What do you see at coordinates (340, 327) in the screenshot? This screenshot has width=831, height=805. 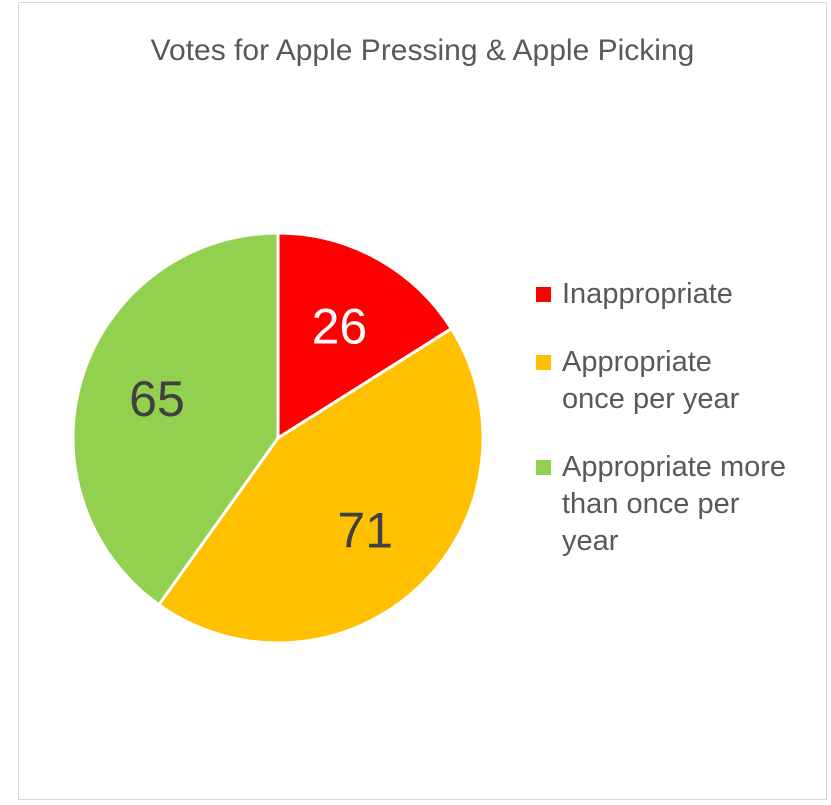 I see `data-label: 26` at bounding box center [340, 327].